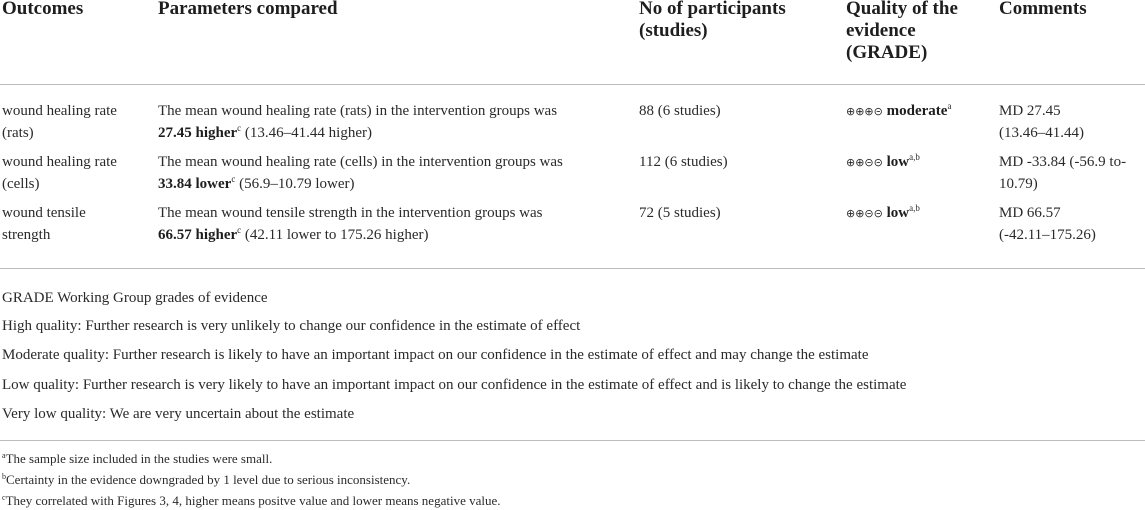 This screenshot has width=1145, height=510. What do you see at coordinates (887, 52) in the screenshot?
I see `header-quality-line3: (GRADE)` at bounding box center [887, 52].